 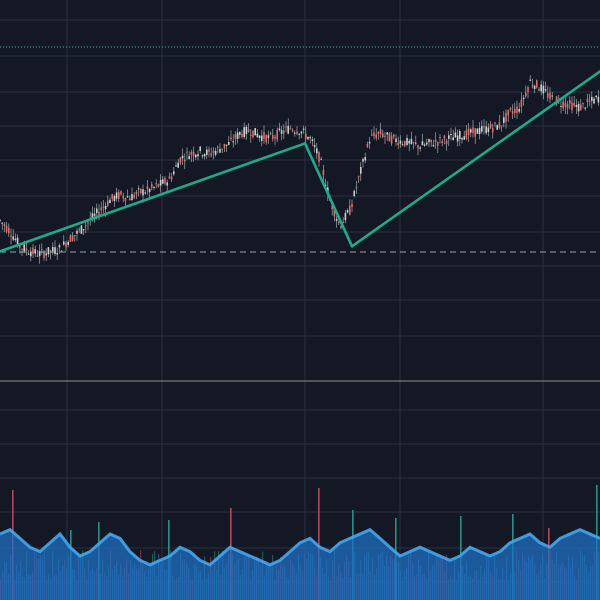 What do you see at coordinates (300, 547) in the screenshot?
I see `volume-area-edge` at bounding box center [300, 547].